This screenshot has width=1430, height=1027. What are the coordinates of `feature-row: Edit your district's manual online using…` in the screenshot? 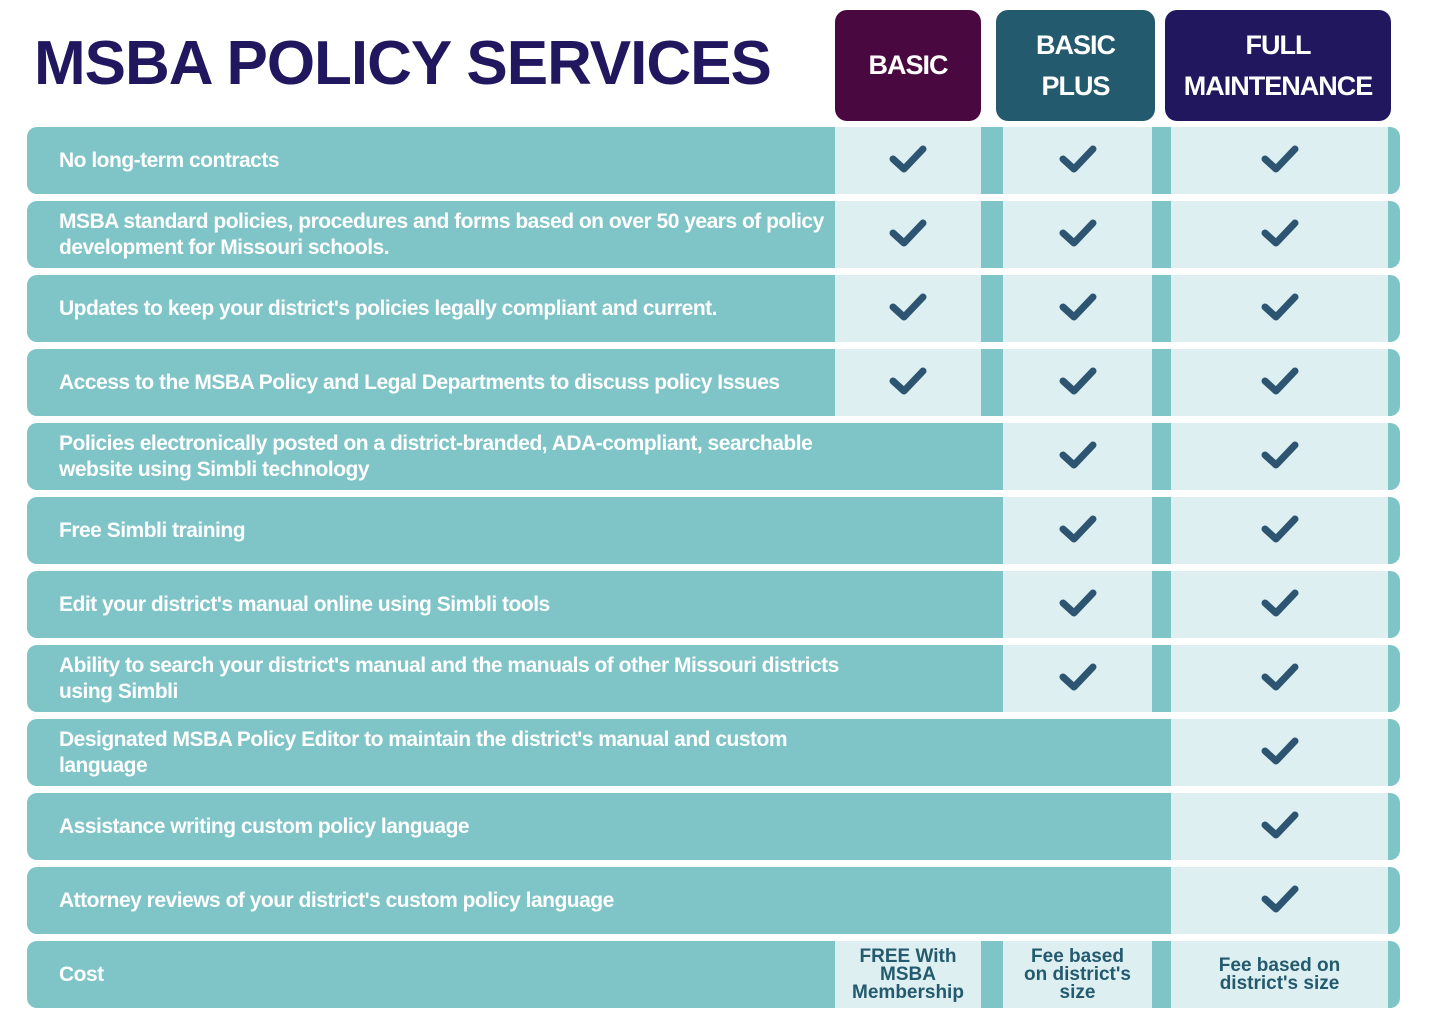 It's located at (713, 604).